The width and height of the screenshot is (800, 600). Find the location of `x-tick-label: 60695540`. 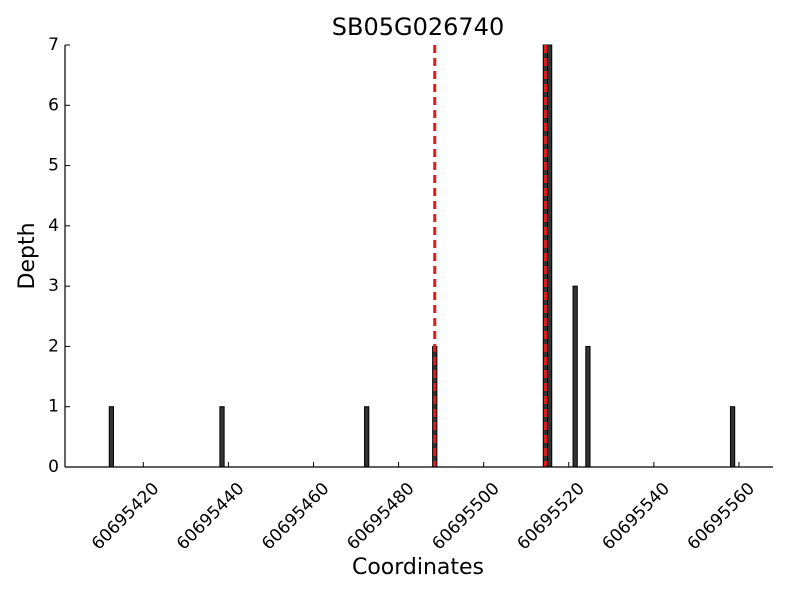

x-tick-label: 60695540 is located at coordinates (636, 516).